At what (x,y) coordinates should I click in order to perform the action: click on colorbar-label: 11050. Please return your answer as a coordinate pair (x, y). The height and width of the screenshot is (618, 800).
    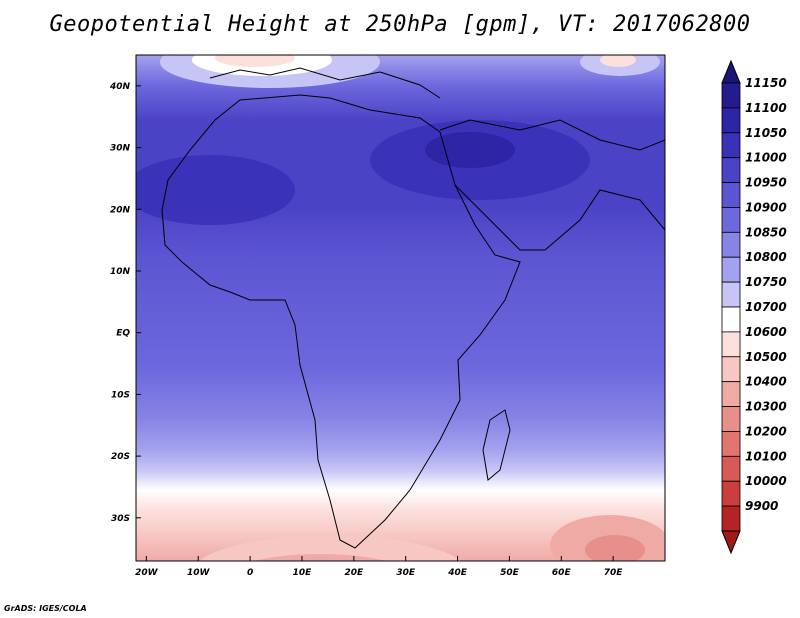
    Looking at the image, I should click on (766, 133).